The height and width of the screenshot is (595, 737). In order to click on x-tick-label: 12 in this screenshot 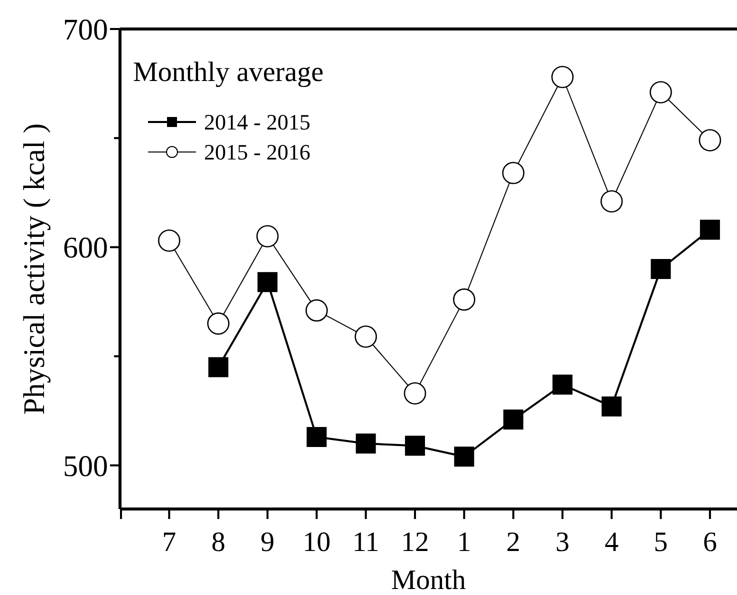, I will do `click(414, 542)`.